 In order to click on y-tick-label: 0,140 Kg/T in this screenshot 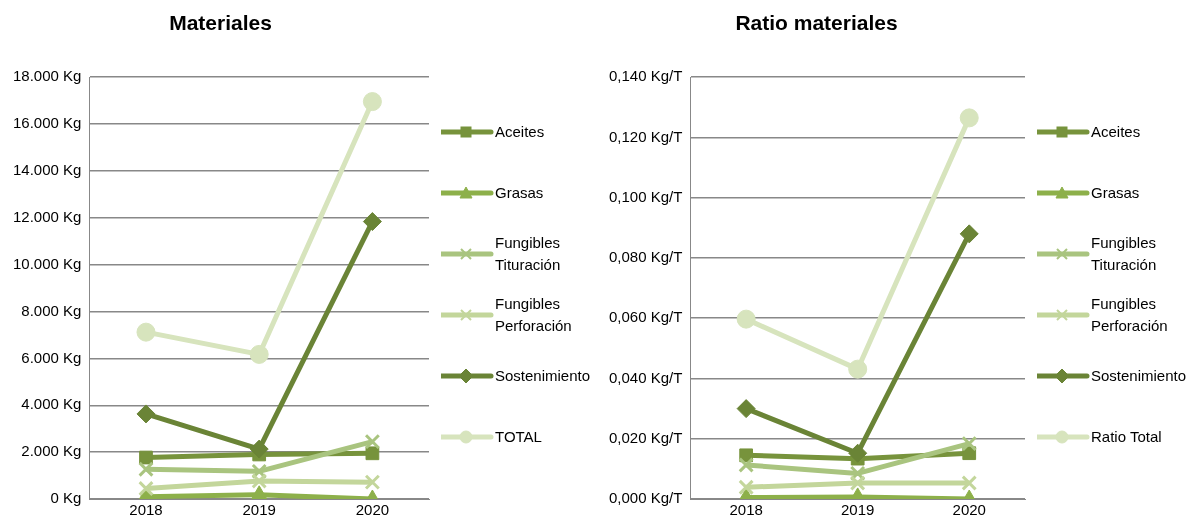, I will do `click(645, 76)`.